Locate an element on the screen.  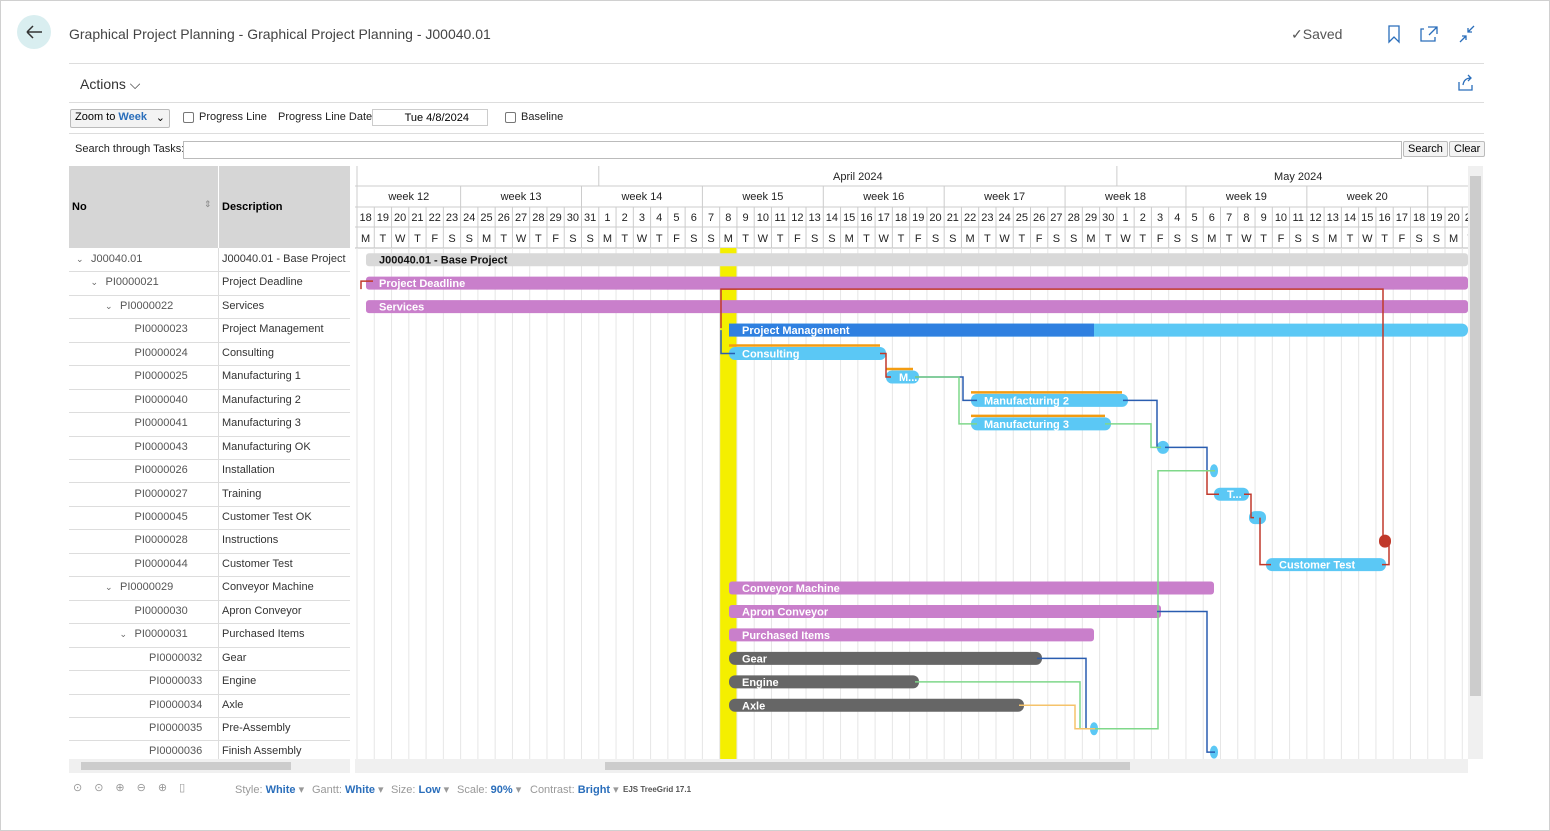
progress-line-checkbox is located at coordinates (188, 117).